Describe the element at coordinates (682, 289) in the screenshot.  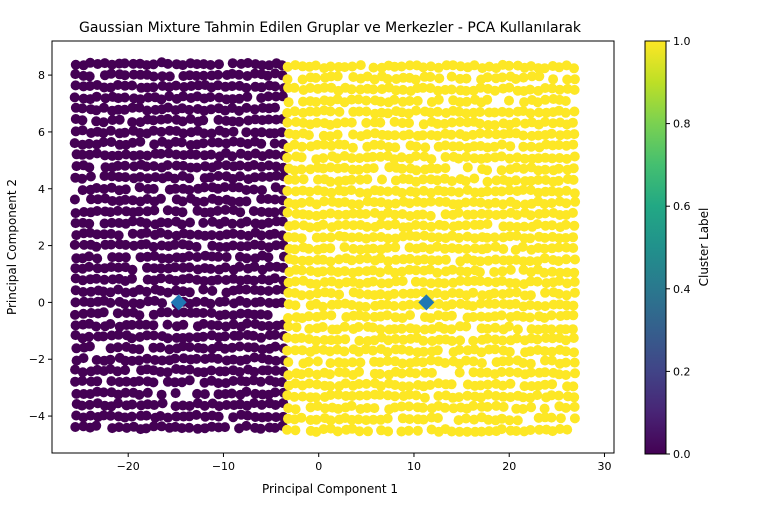
I see `colorbar-tick-label: 0.4` at that location.